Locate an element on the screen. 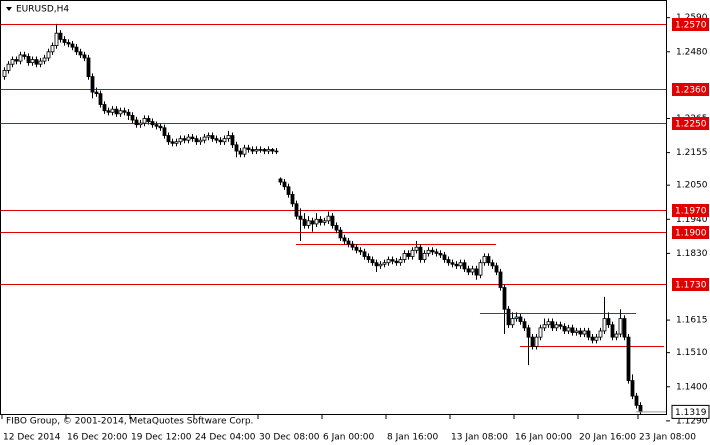 Image resolution: width=710 pixels, height=445 pixels. x-tick-label: 13 Jan 08:00 is located at coordinates (479, 438).